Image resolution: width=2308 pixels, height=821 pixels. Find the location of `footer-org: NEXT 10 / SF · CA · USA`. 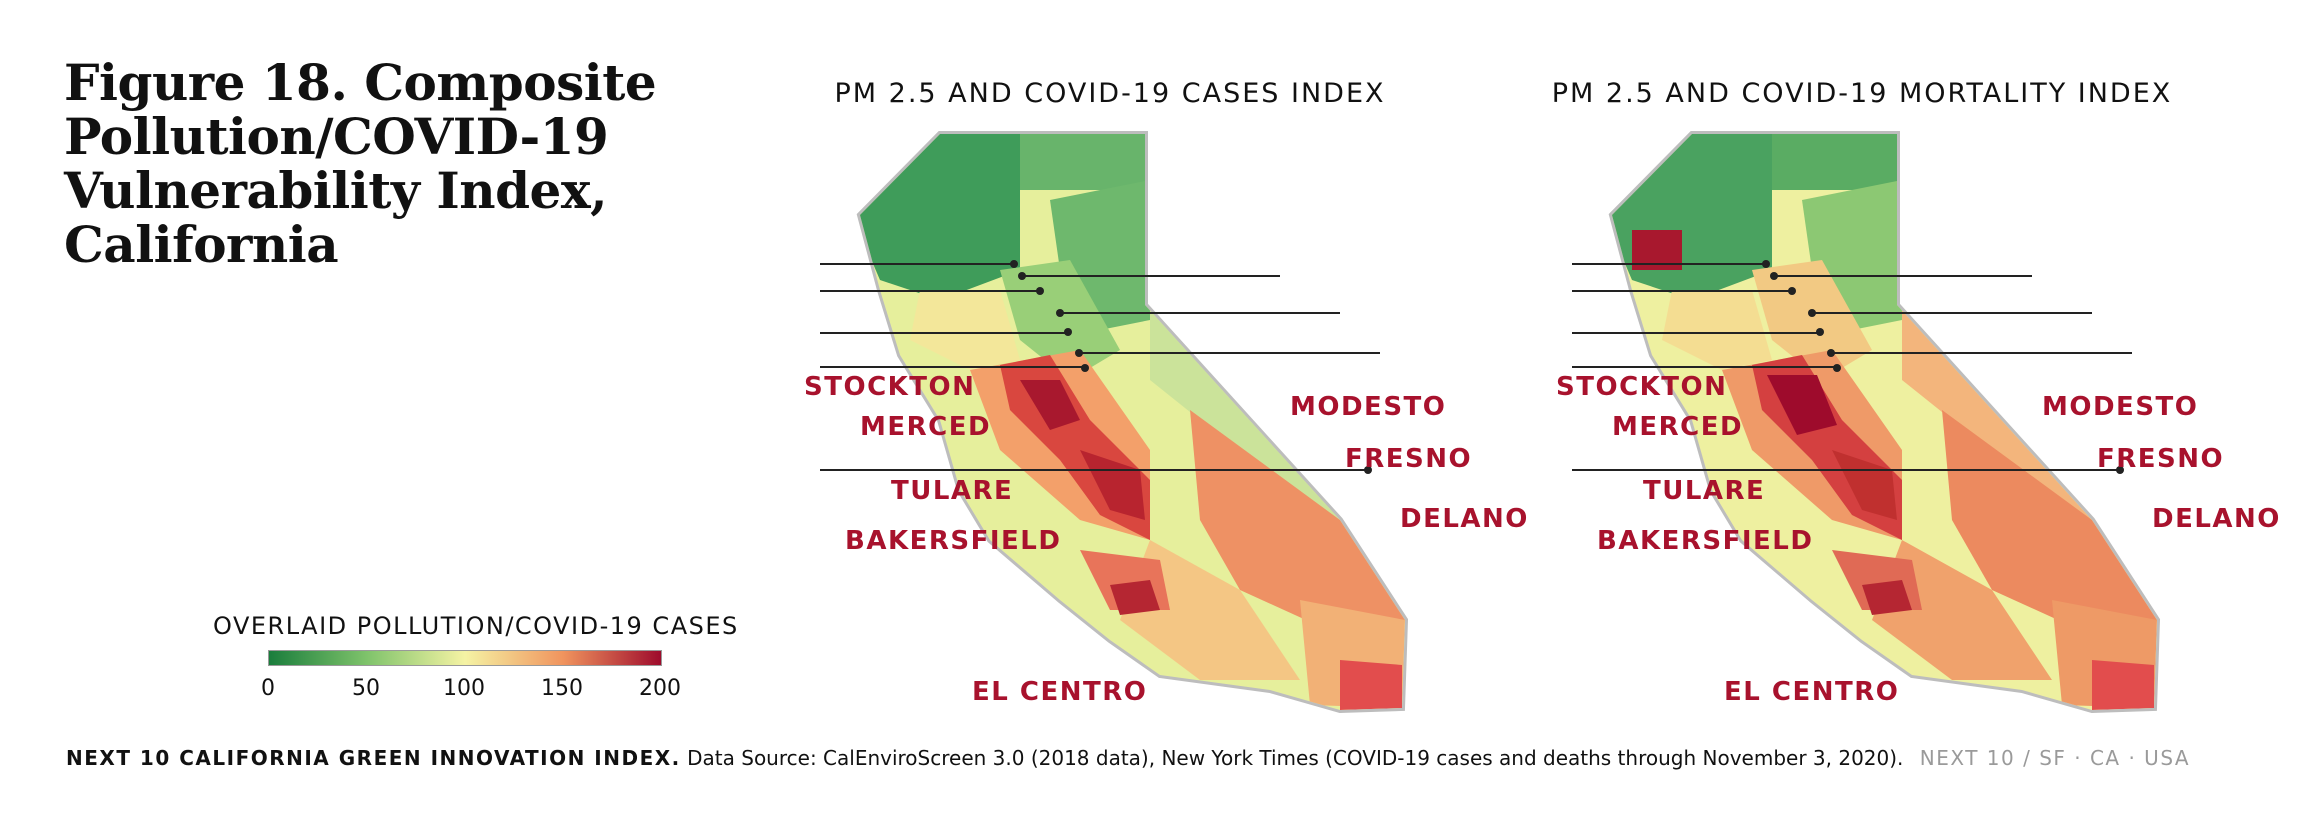

footer-org: NEXT 10 / SF · CA · USA is located at coordinates (2055, 758).